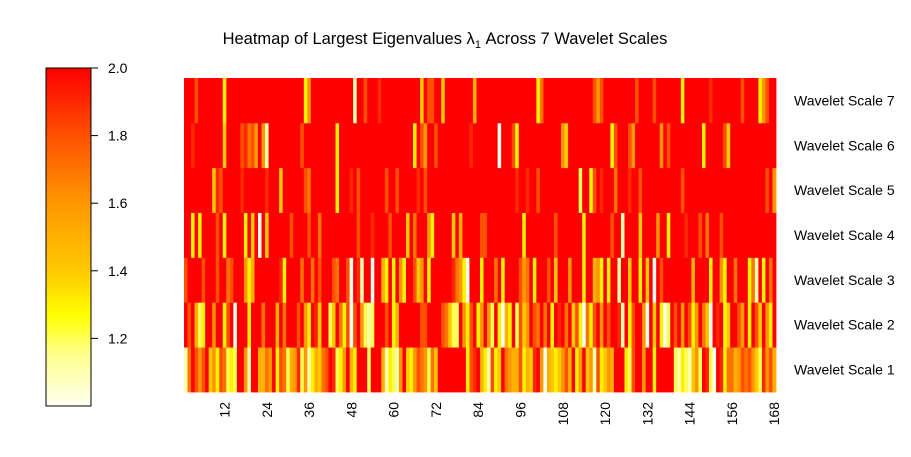  What do you see at coordinates (774, 414) in the screenshot?
I see `x-tick-label: 168` at bounding box center [774, 414].